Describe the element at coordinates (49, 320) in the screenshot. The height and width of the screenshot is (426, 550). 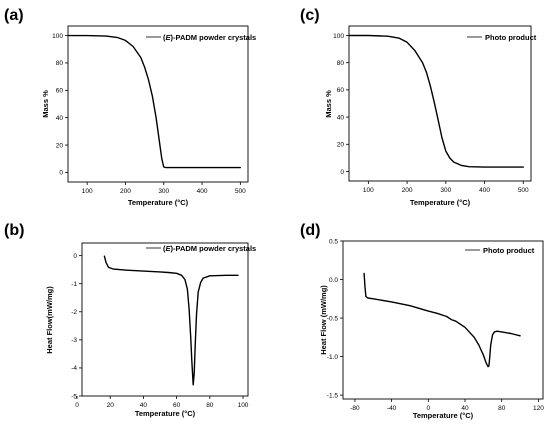
I see `y-axis-label: Heat Flow(mW/mg)` at that location.